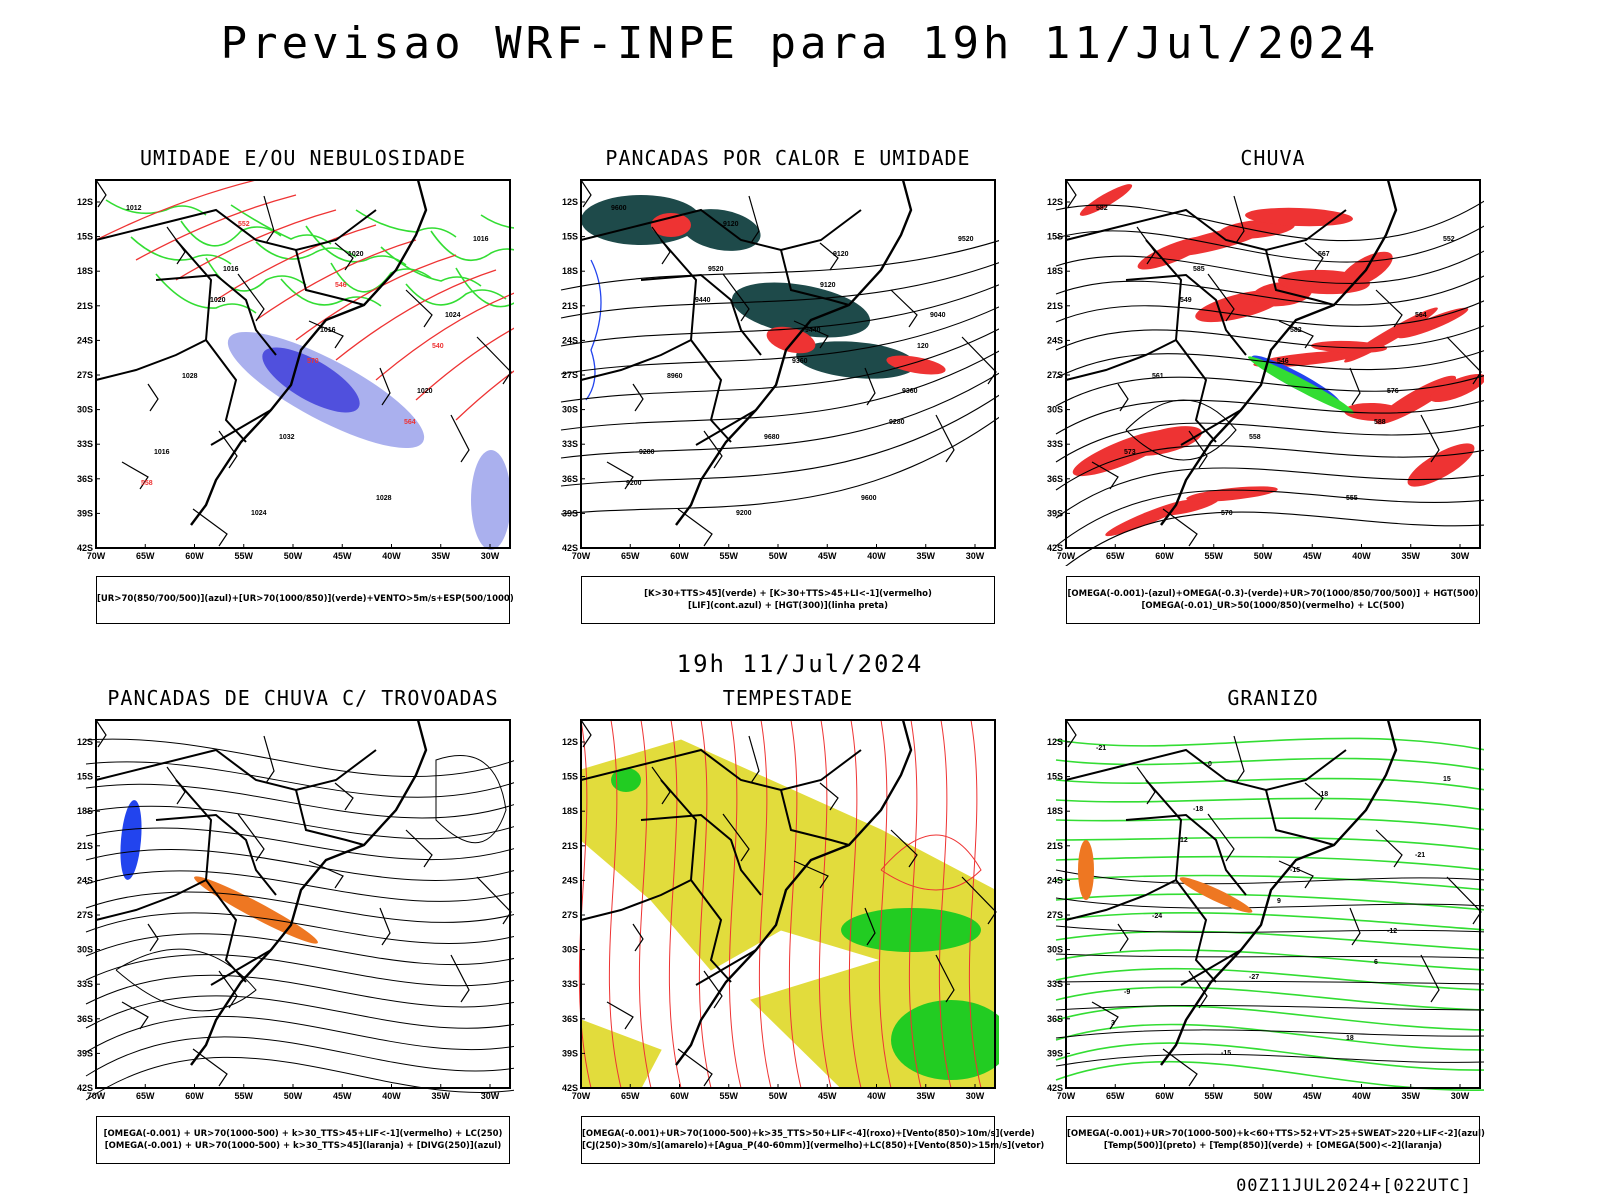 The width and height of the screenshot is (1600, 1200). What do you see at coordinates (841, 254) in the screenshot?
I see `contour-value-label: 9120` at bounding box center [841, 254].